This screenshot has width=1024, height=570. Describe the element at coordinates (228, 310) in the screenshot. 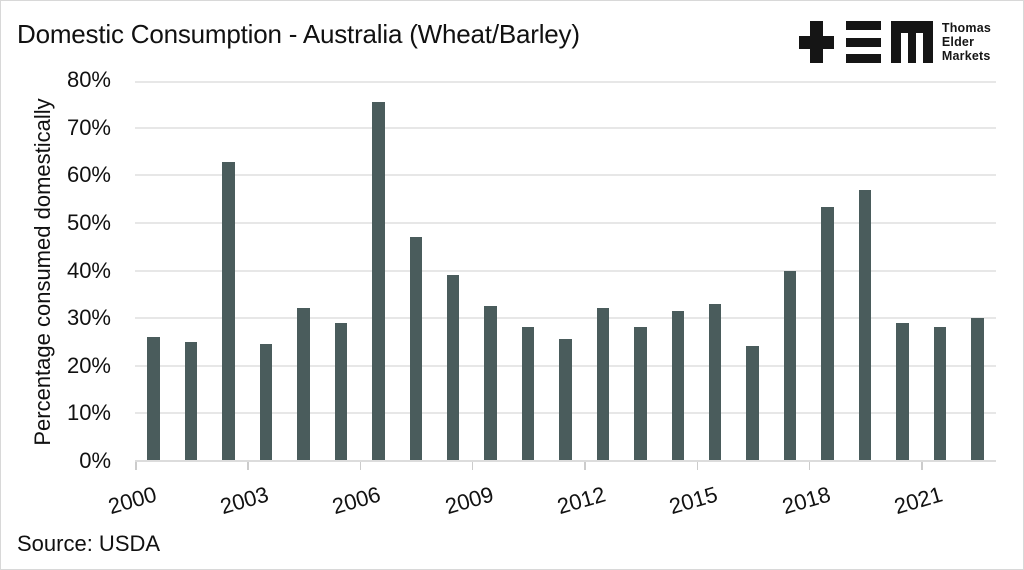

I see `bar-2002` at that location.